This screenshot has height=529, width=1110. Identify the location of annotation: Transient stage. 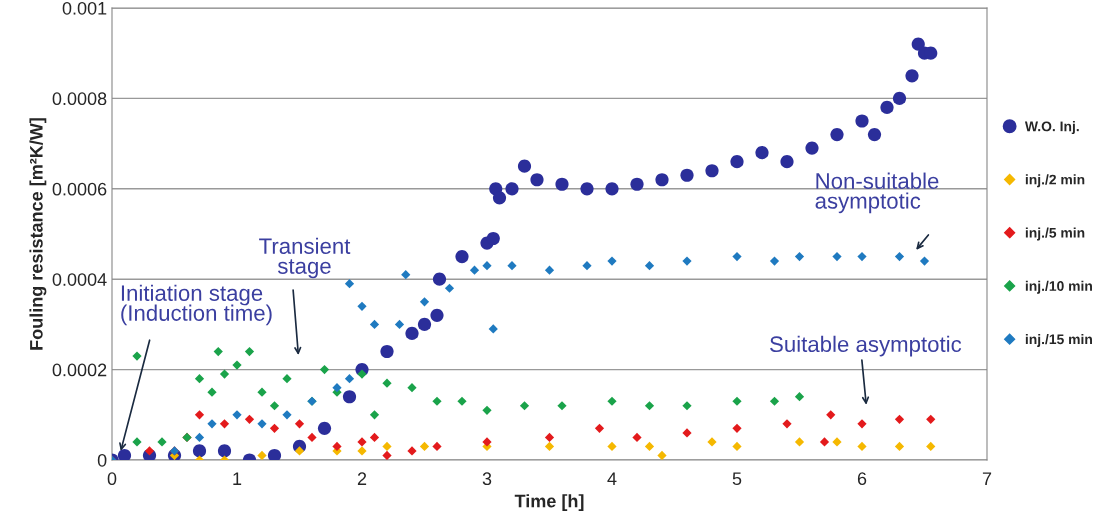
(305, 258).